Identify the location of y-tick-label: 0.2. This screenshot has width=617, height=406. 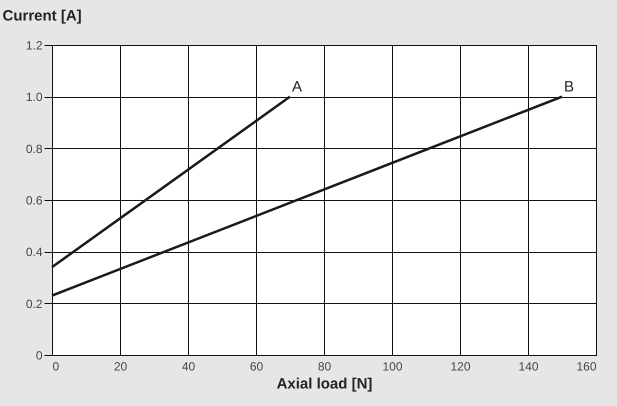
(34, 303).